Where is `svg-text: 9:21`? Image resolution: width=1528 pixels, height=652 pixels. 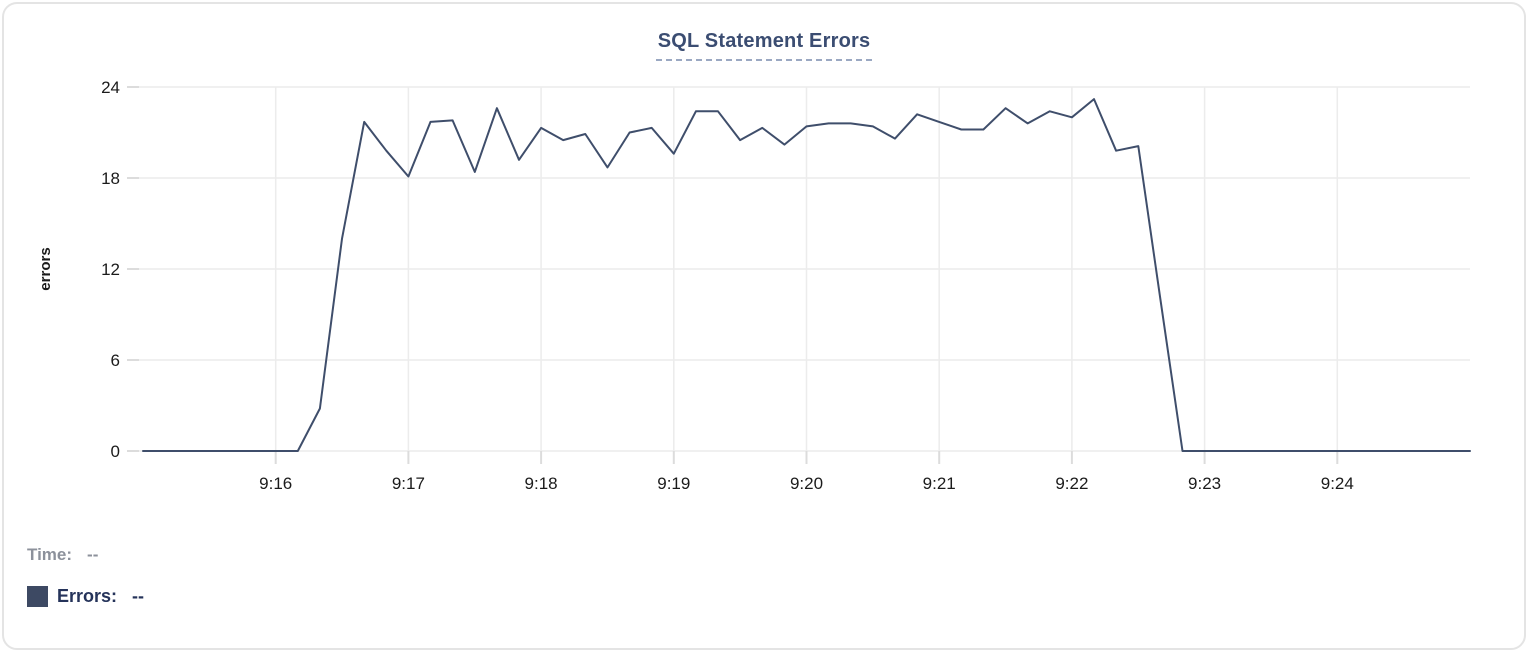 svg-text: 9:21 is located at coordinates (939, 483).